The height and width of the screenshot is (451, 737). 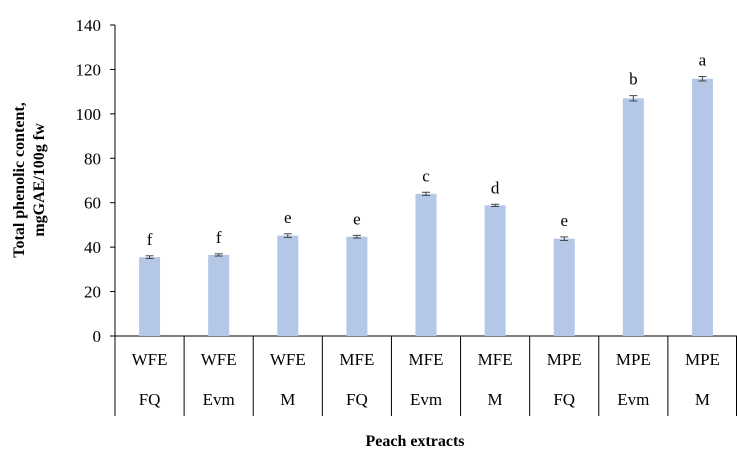 What do you see at coordinates (19, 179) in the screenshot?
I see `y-axis-title-line-1: Total phenolic content,` at bounding box center [19, 179].